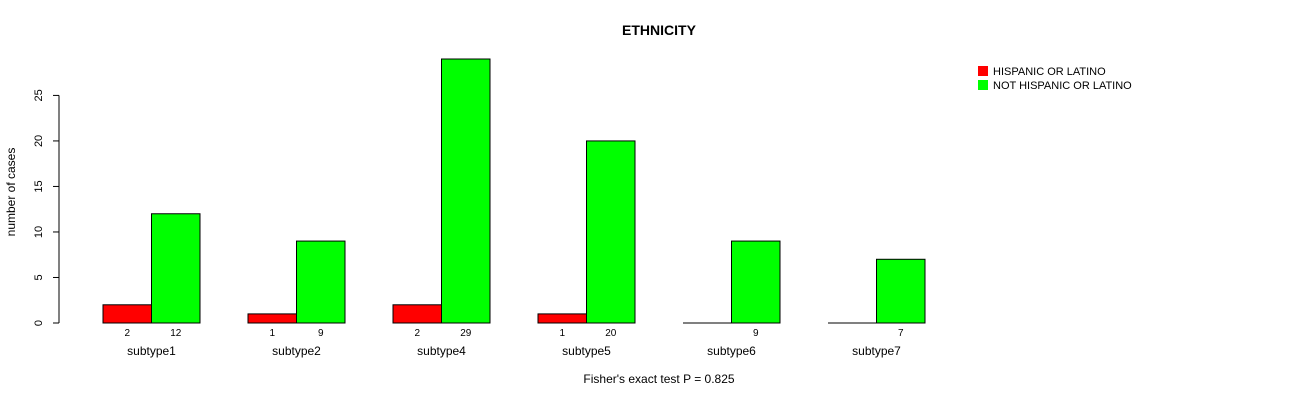 Image resolution: width=1290 pixels, height=400 pixels. I want to click on bar-subtype6-series2, so click(756, 282).